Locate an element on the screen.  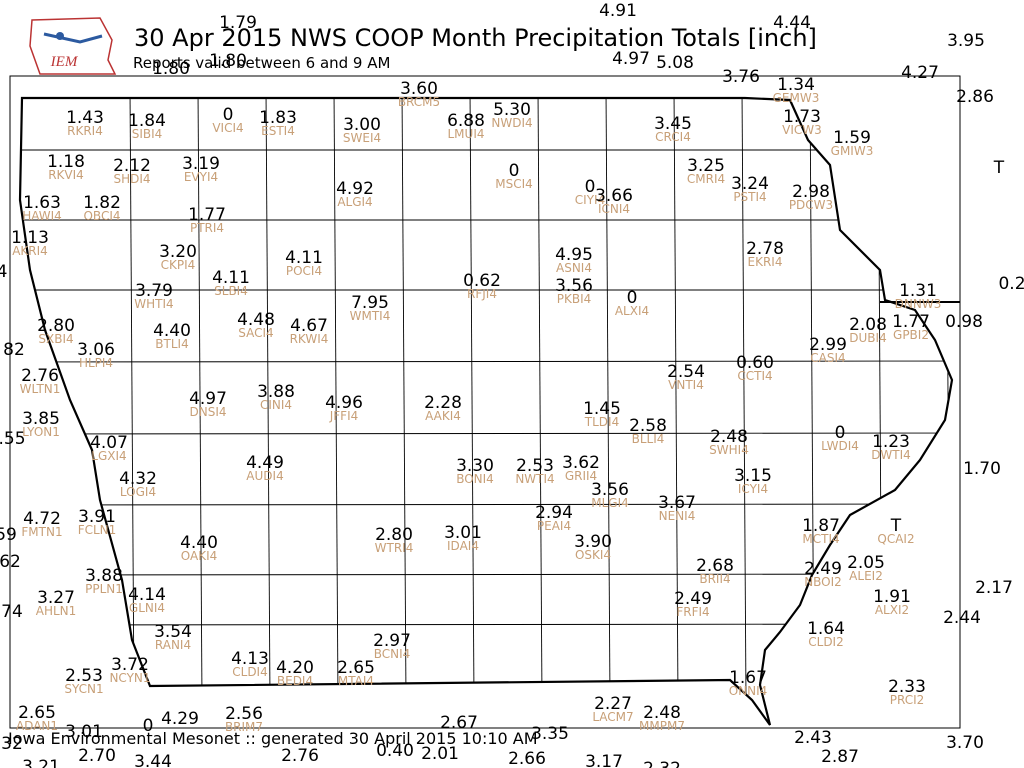
station-value: 4.95 is located at coordinates (574, 255).